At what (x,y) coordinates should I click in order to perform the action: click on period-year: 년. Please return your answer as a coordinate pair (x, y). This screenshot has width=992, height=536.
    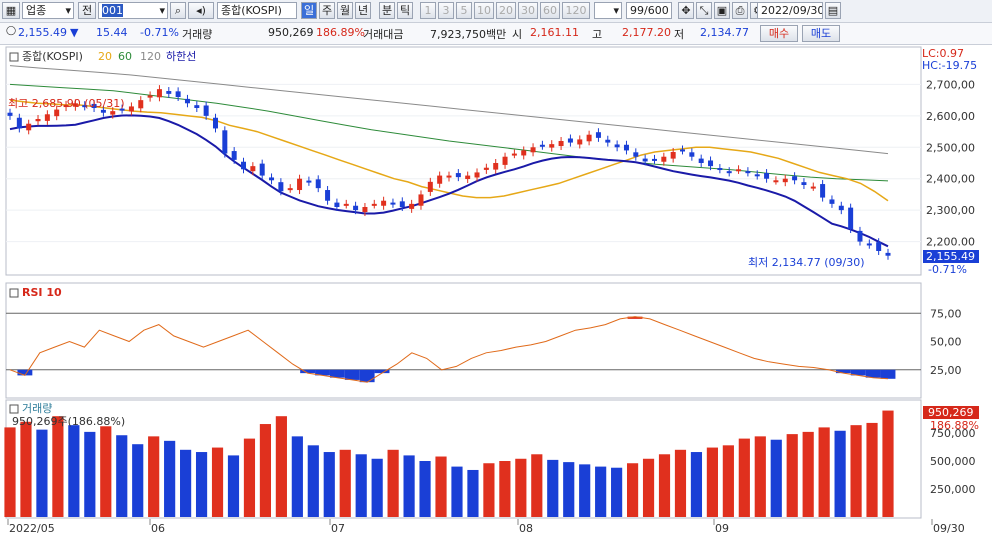
    Looking at the image, I should click on (363, 10).